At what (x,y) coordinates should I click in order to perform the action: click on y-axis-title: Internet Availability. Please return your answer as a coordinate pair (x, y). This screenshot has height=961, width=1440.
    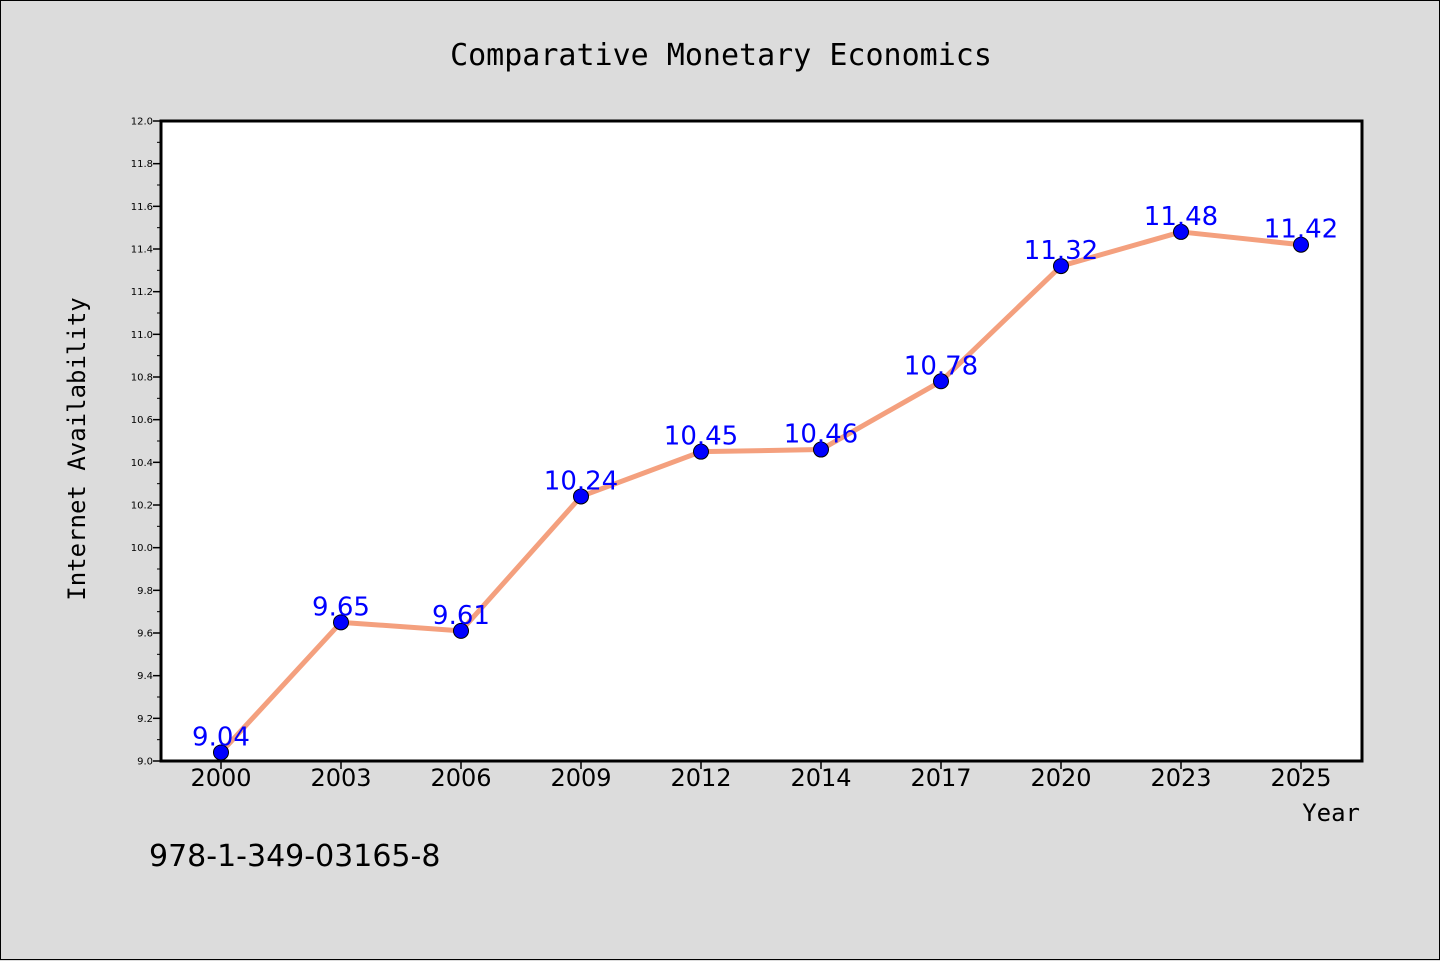
    Looking at the image, I should click on (77, 448).